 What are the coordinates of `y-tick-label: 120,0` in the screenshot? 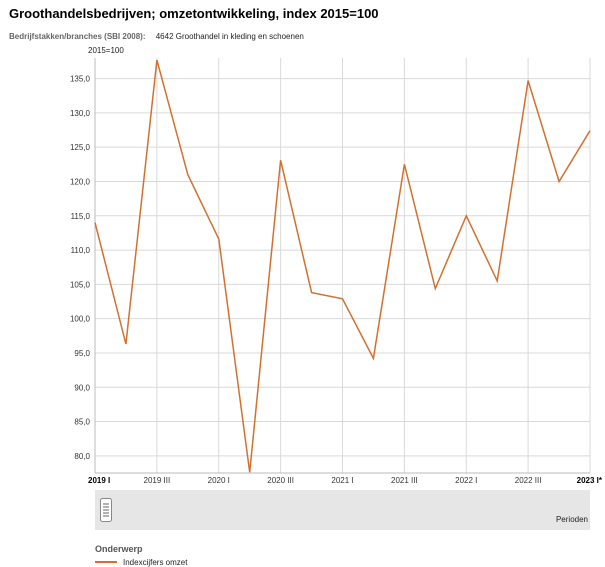 It's located at (80, 181).